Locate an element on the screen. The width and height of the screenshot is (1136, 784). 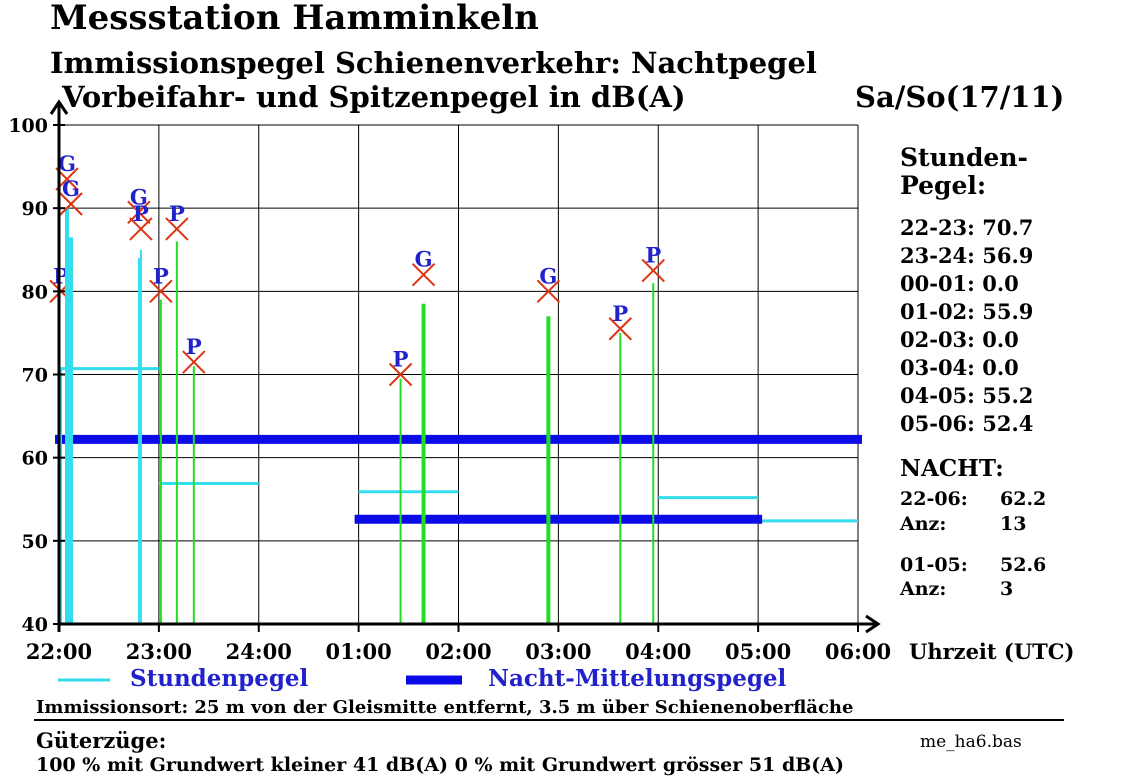
footer-divider is located at coordinates (549, 720).